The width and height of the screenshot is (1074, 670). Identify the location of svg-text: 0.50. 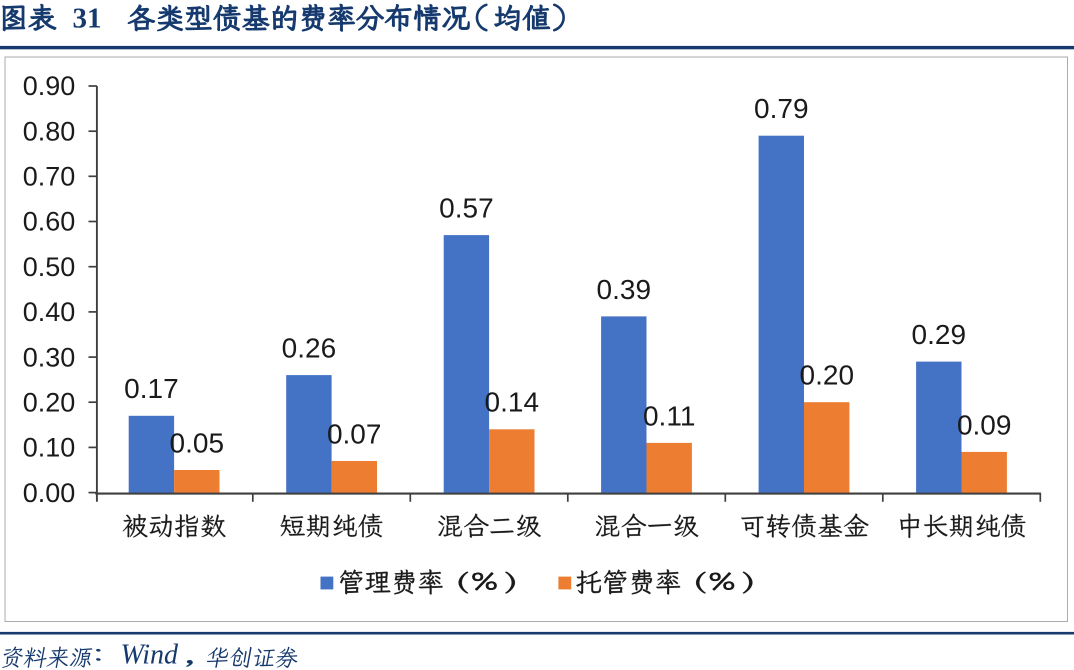
(49, 267).